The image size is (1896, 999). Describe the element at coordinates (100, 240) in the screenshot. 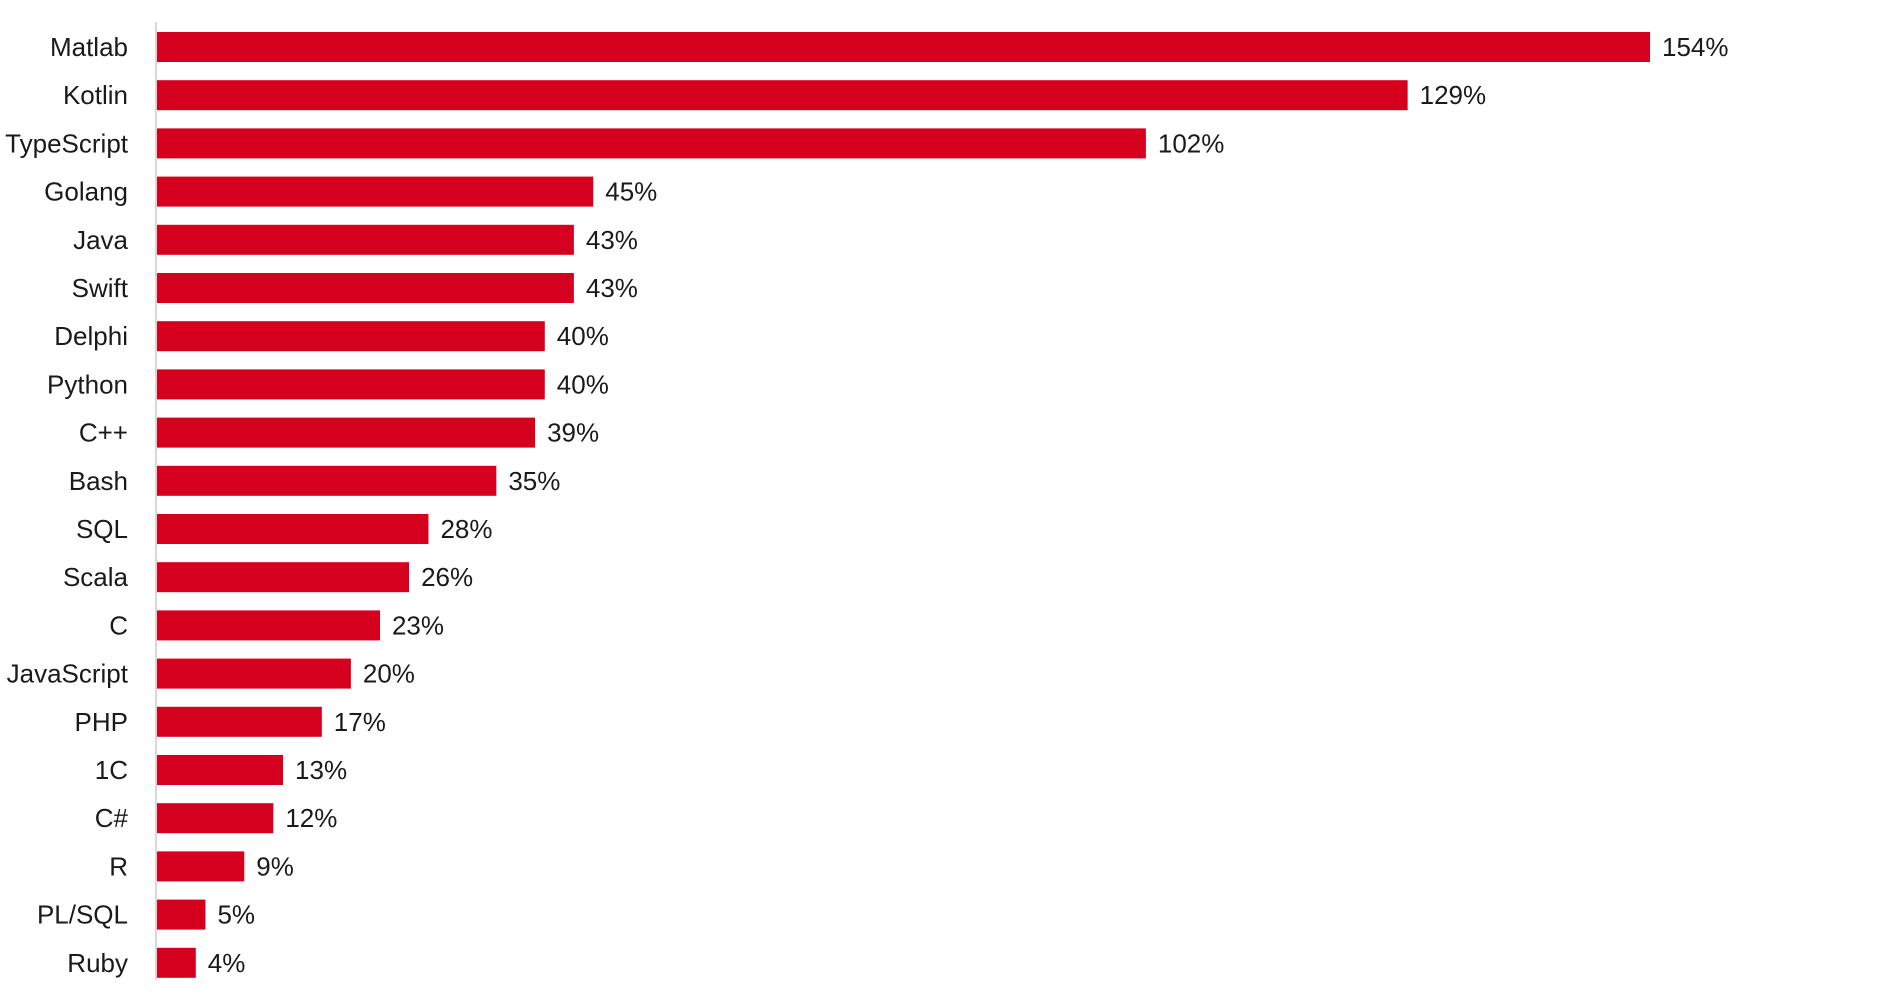

I see `category-label-java: Java` at that location.